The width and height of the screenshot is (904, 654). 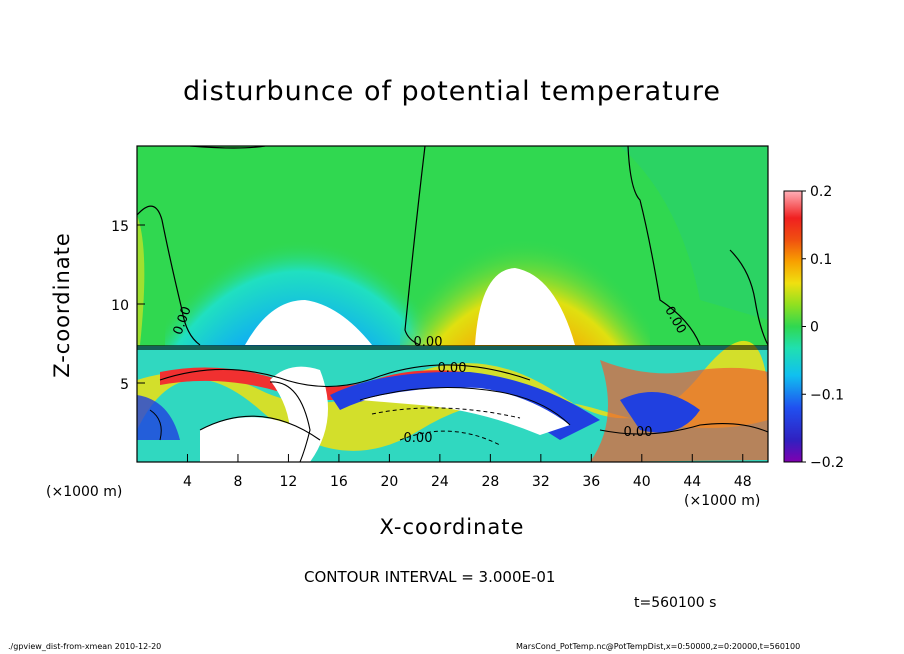 I want to click on chart-title: disturbunce of potential temperature, so click(x=452, y=91).